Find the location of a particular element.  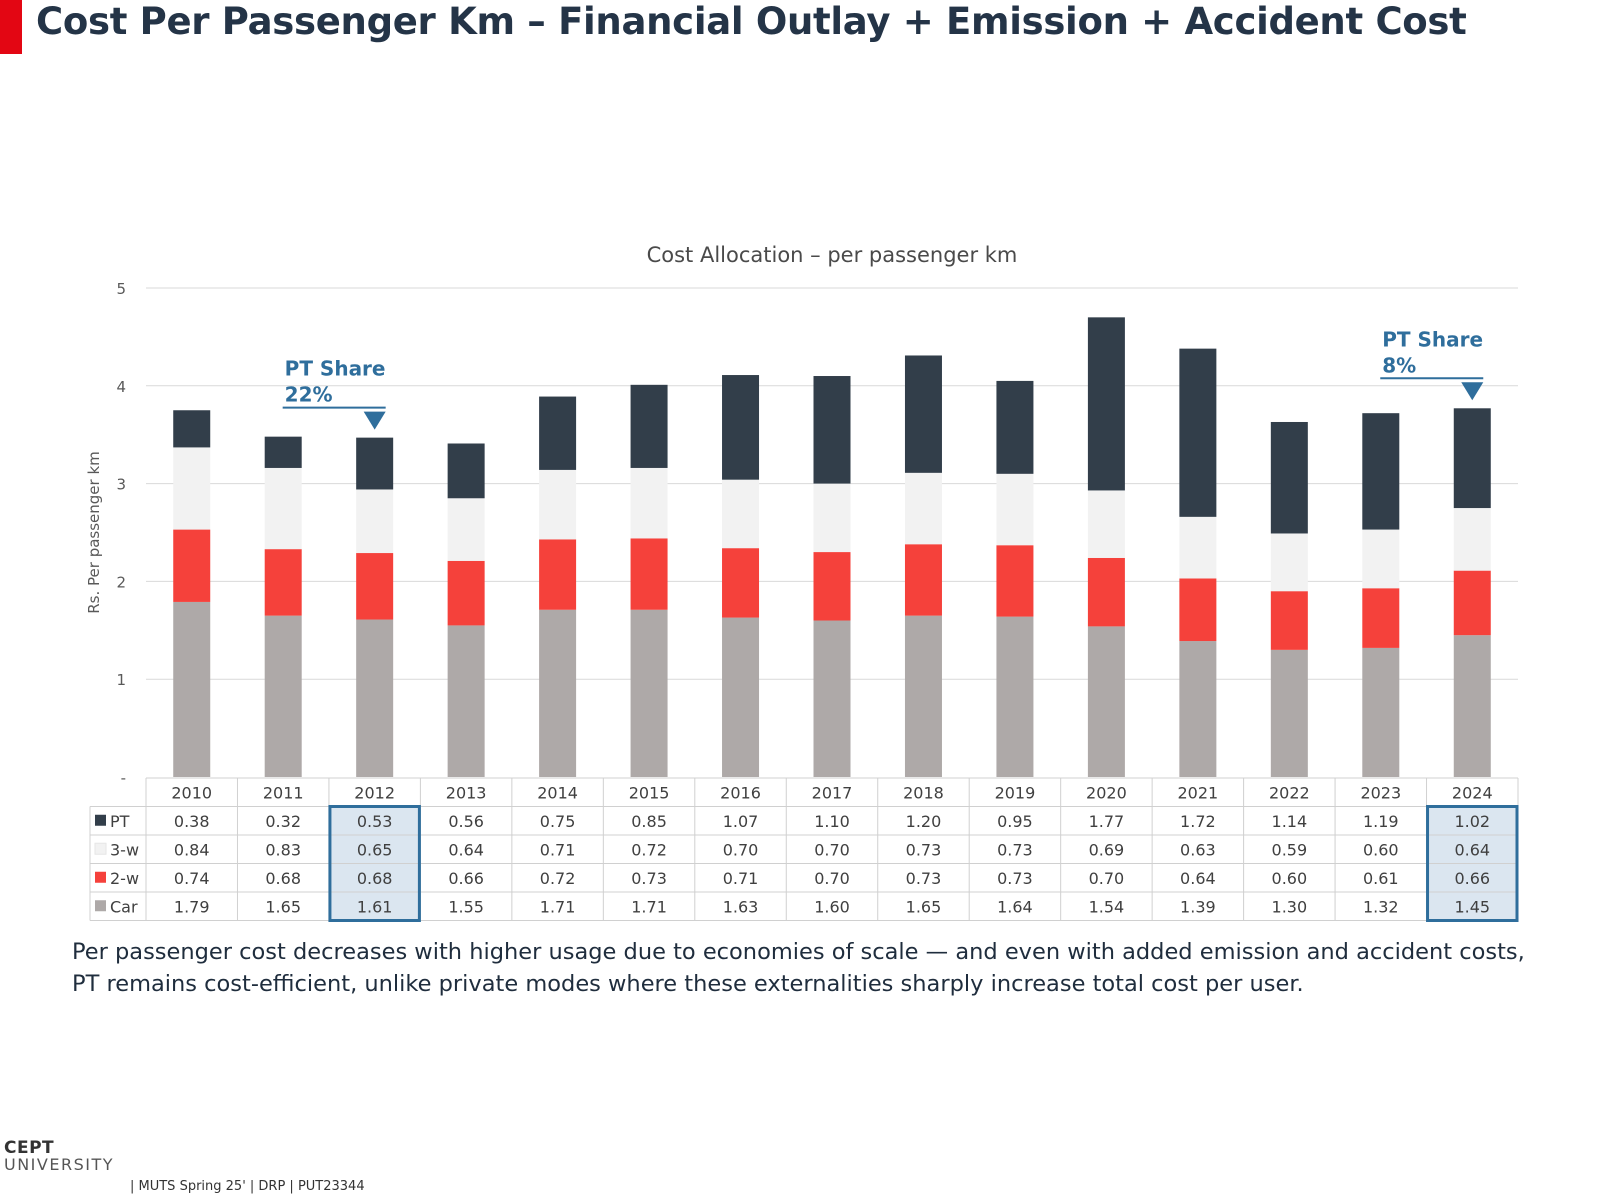

legend-swatch-2w is located at coordinates (100, 877).